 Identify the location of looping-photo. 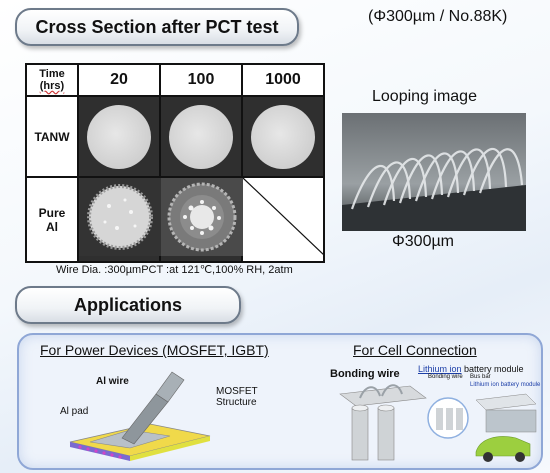
(434, 172).